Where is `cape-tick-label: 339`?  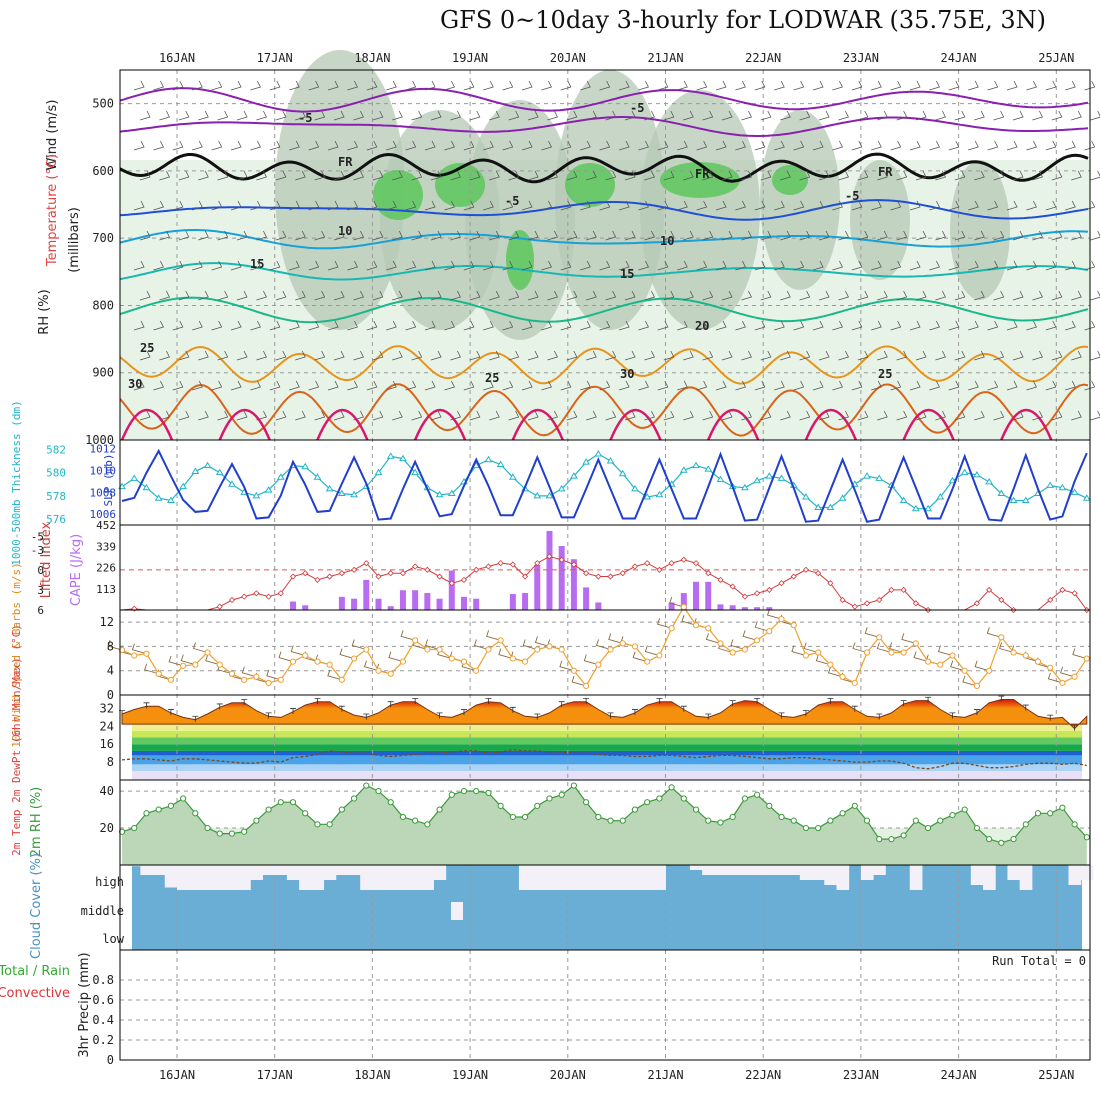
cape-tick-label: 339 is located at coordinates (106, 546).